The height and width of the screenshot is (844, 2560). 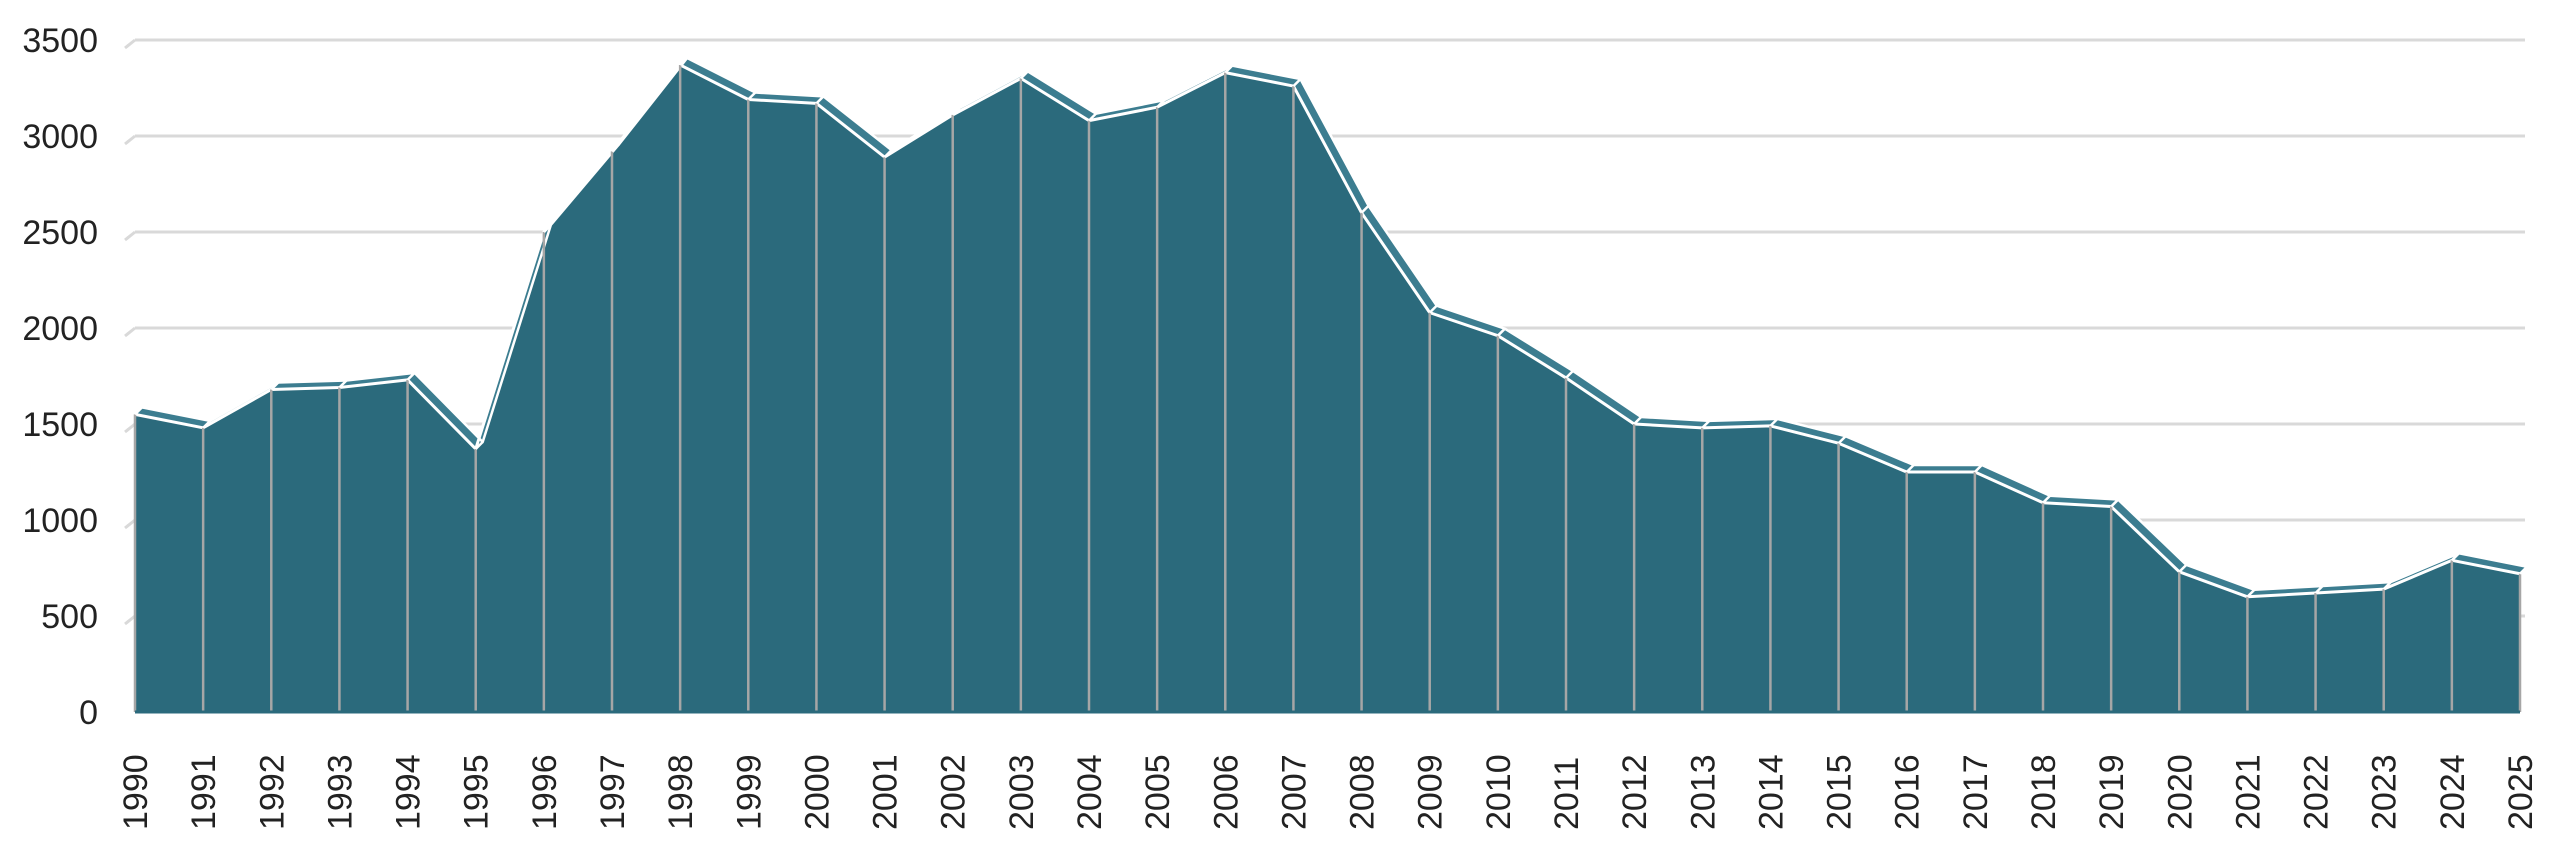 What do you see at coordinates (1976, 792) in the screenshot?
I see `x-tick-label: 2017` at bounding box center [1976, 792].